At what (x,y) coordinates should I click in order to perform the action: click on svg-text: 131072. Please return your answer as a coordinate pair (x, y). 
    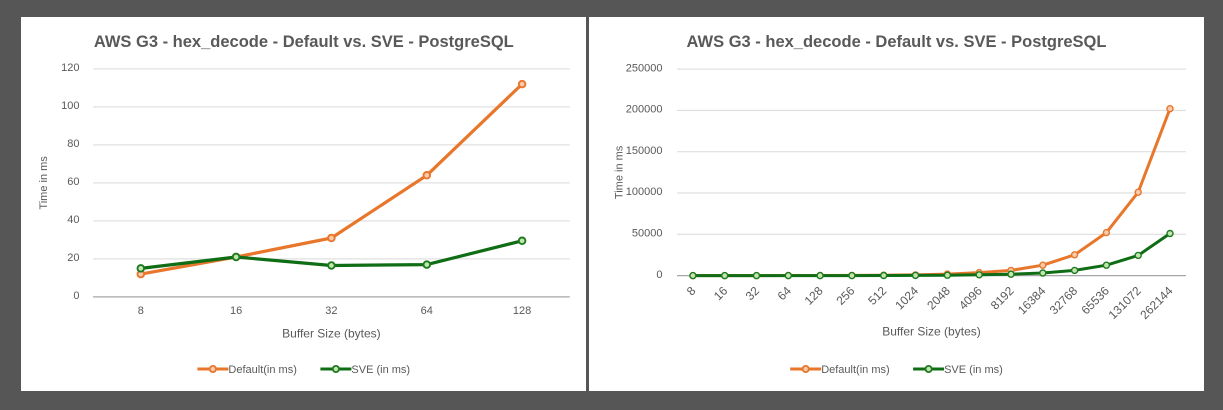
    Looking at the image, I should click on (1124, 302).